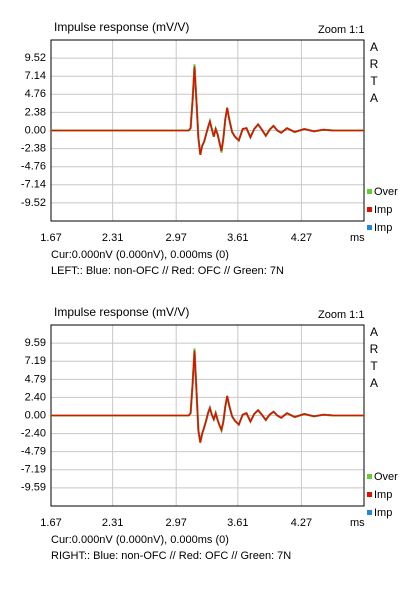 The width and height of the screenshot is (400, 589). I want to click on y-tick-label: -4.76, so click(33, 167).